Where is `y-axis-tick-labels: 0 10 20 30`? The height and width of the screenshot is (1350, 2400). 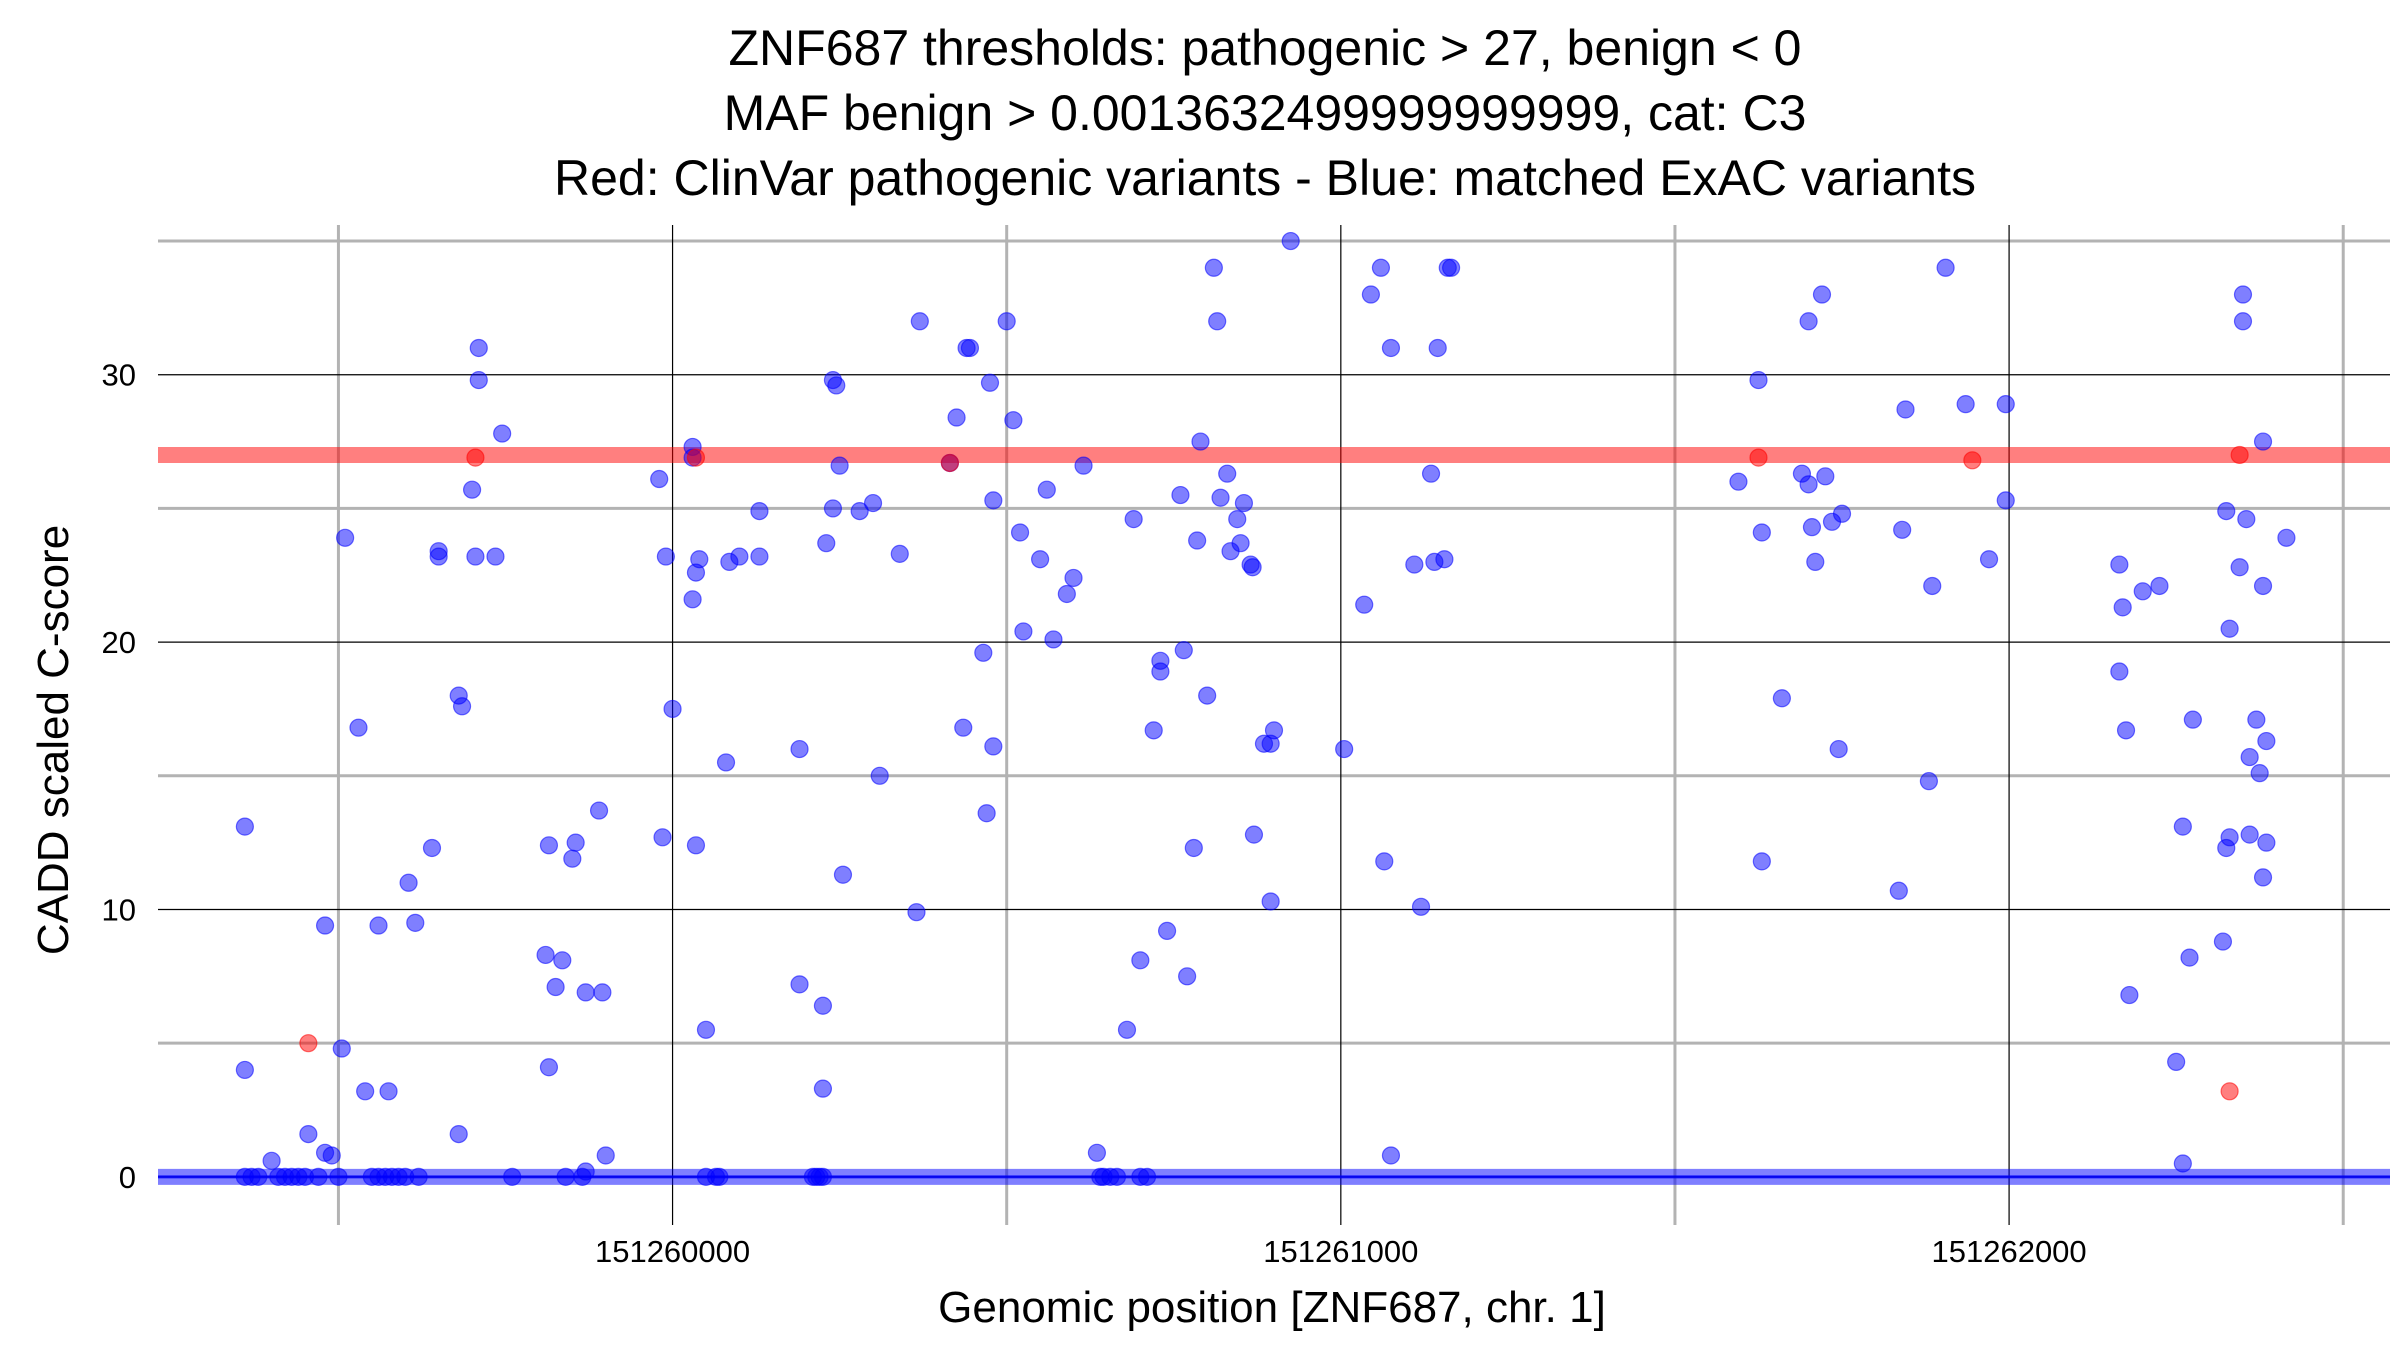 y-axis-tick-labels: 0 10 20 30 is located at coordinates (119, 776).